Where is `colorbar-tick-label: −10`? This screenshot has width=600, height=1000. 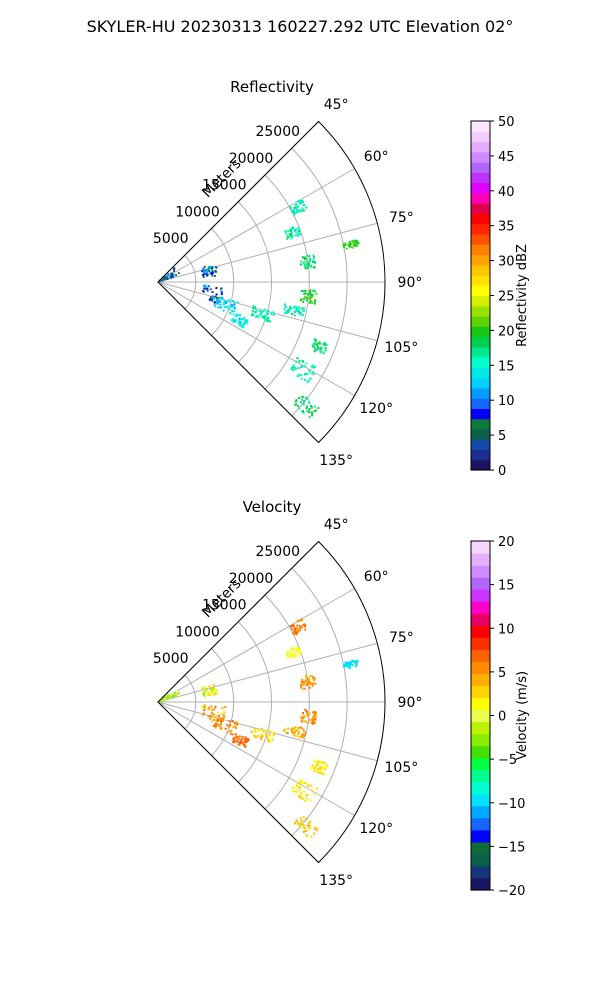
colorbar-tick-label: −10 is located at coordinates (511, 804).